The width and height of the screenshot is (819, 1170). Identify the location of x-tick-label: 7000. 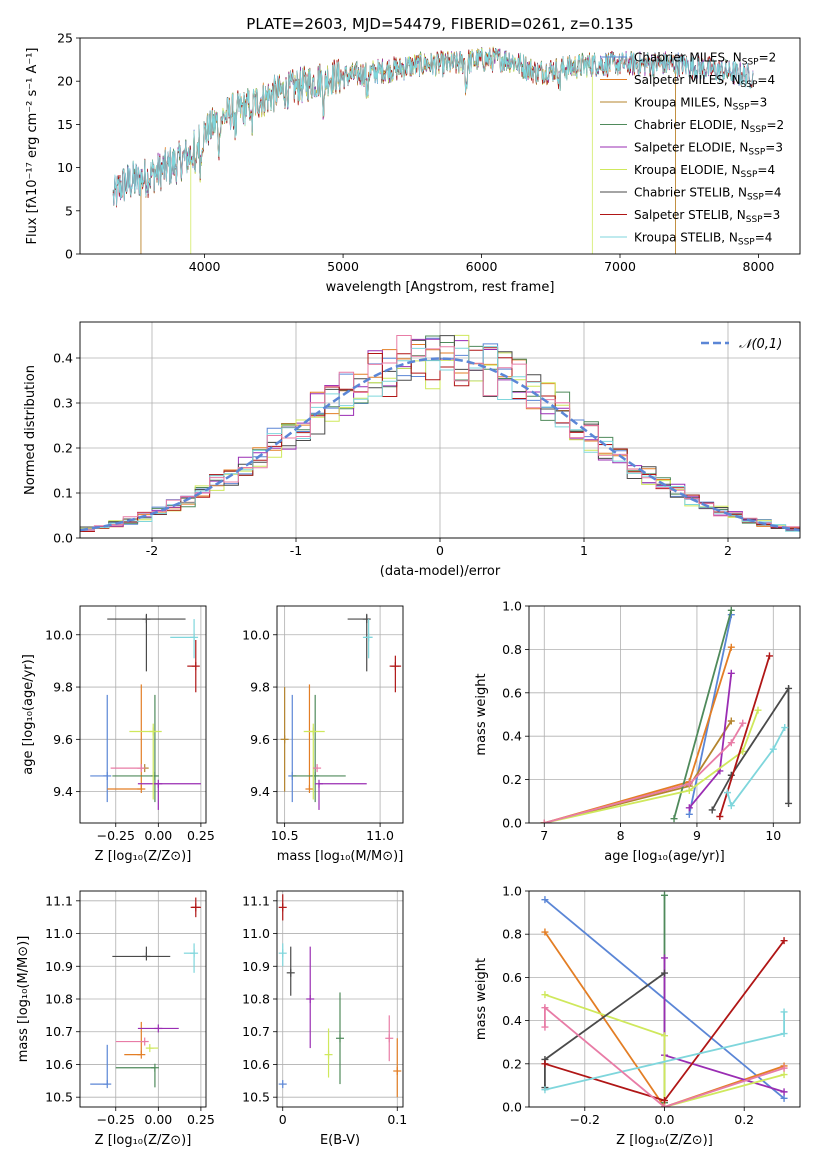
(620, 266).